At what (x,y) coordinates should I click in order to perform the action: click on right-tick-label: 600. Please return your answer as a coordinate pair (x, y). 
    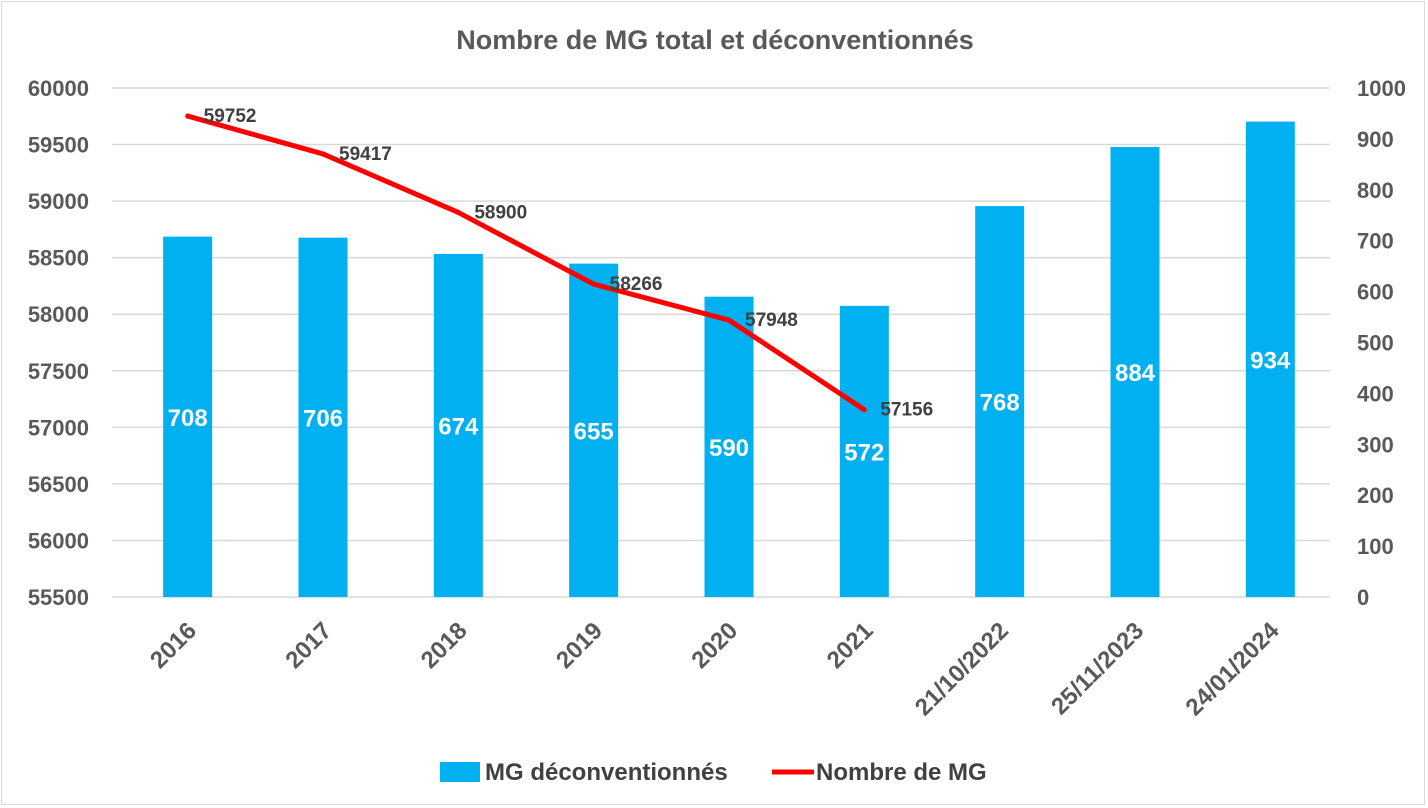
    Looking at the image, I should click on (1375, 292).